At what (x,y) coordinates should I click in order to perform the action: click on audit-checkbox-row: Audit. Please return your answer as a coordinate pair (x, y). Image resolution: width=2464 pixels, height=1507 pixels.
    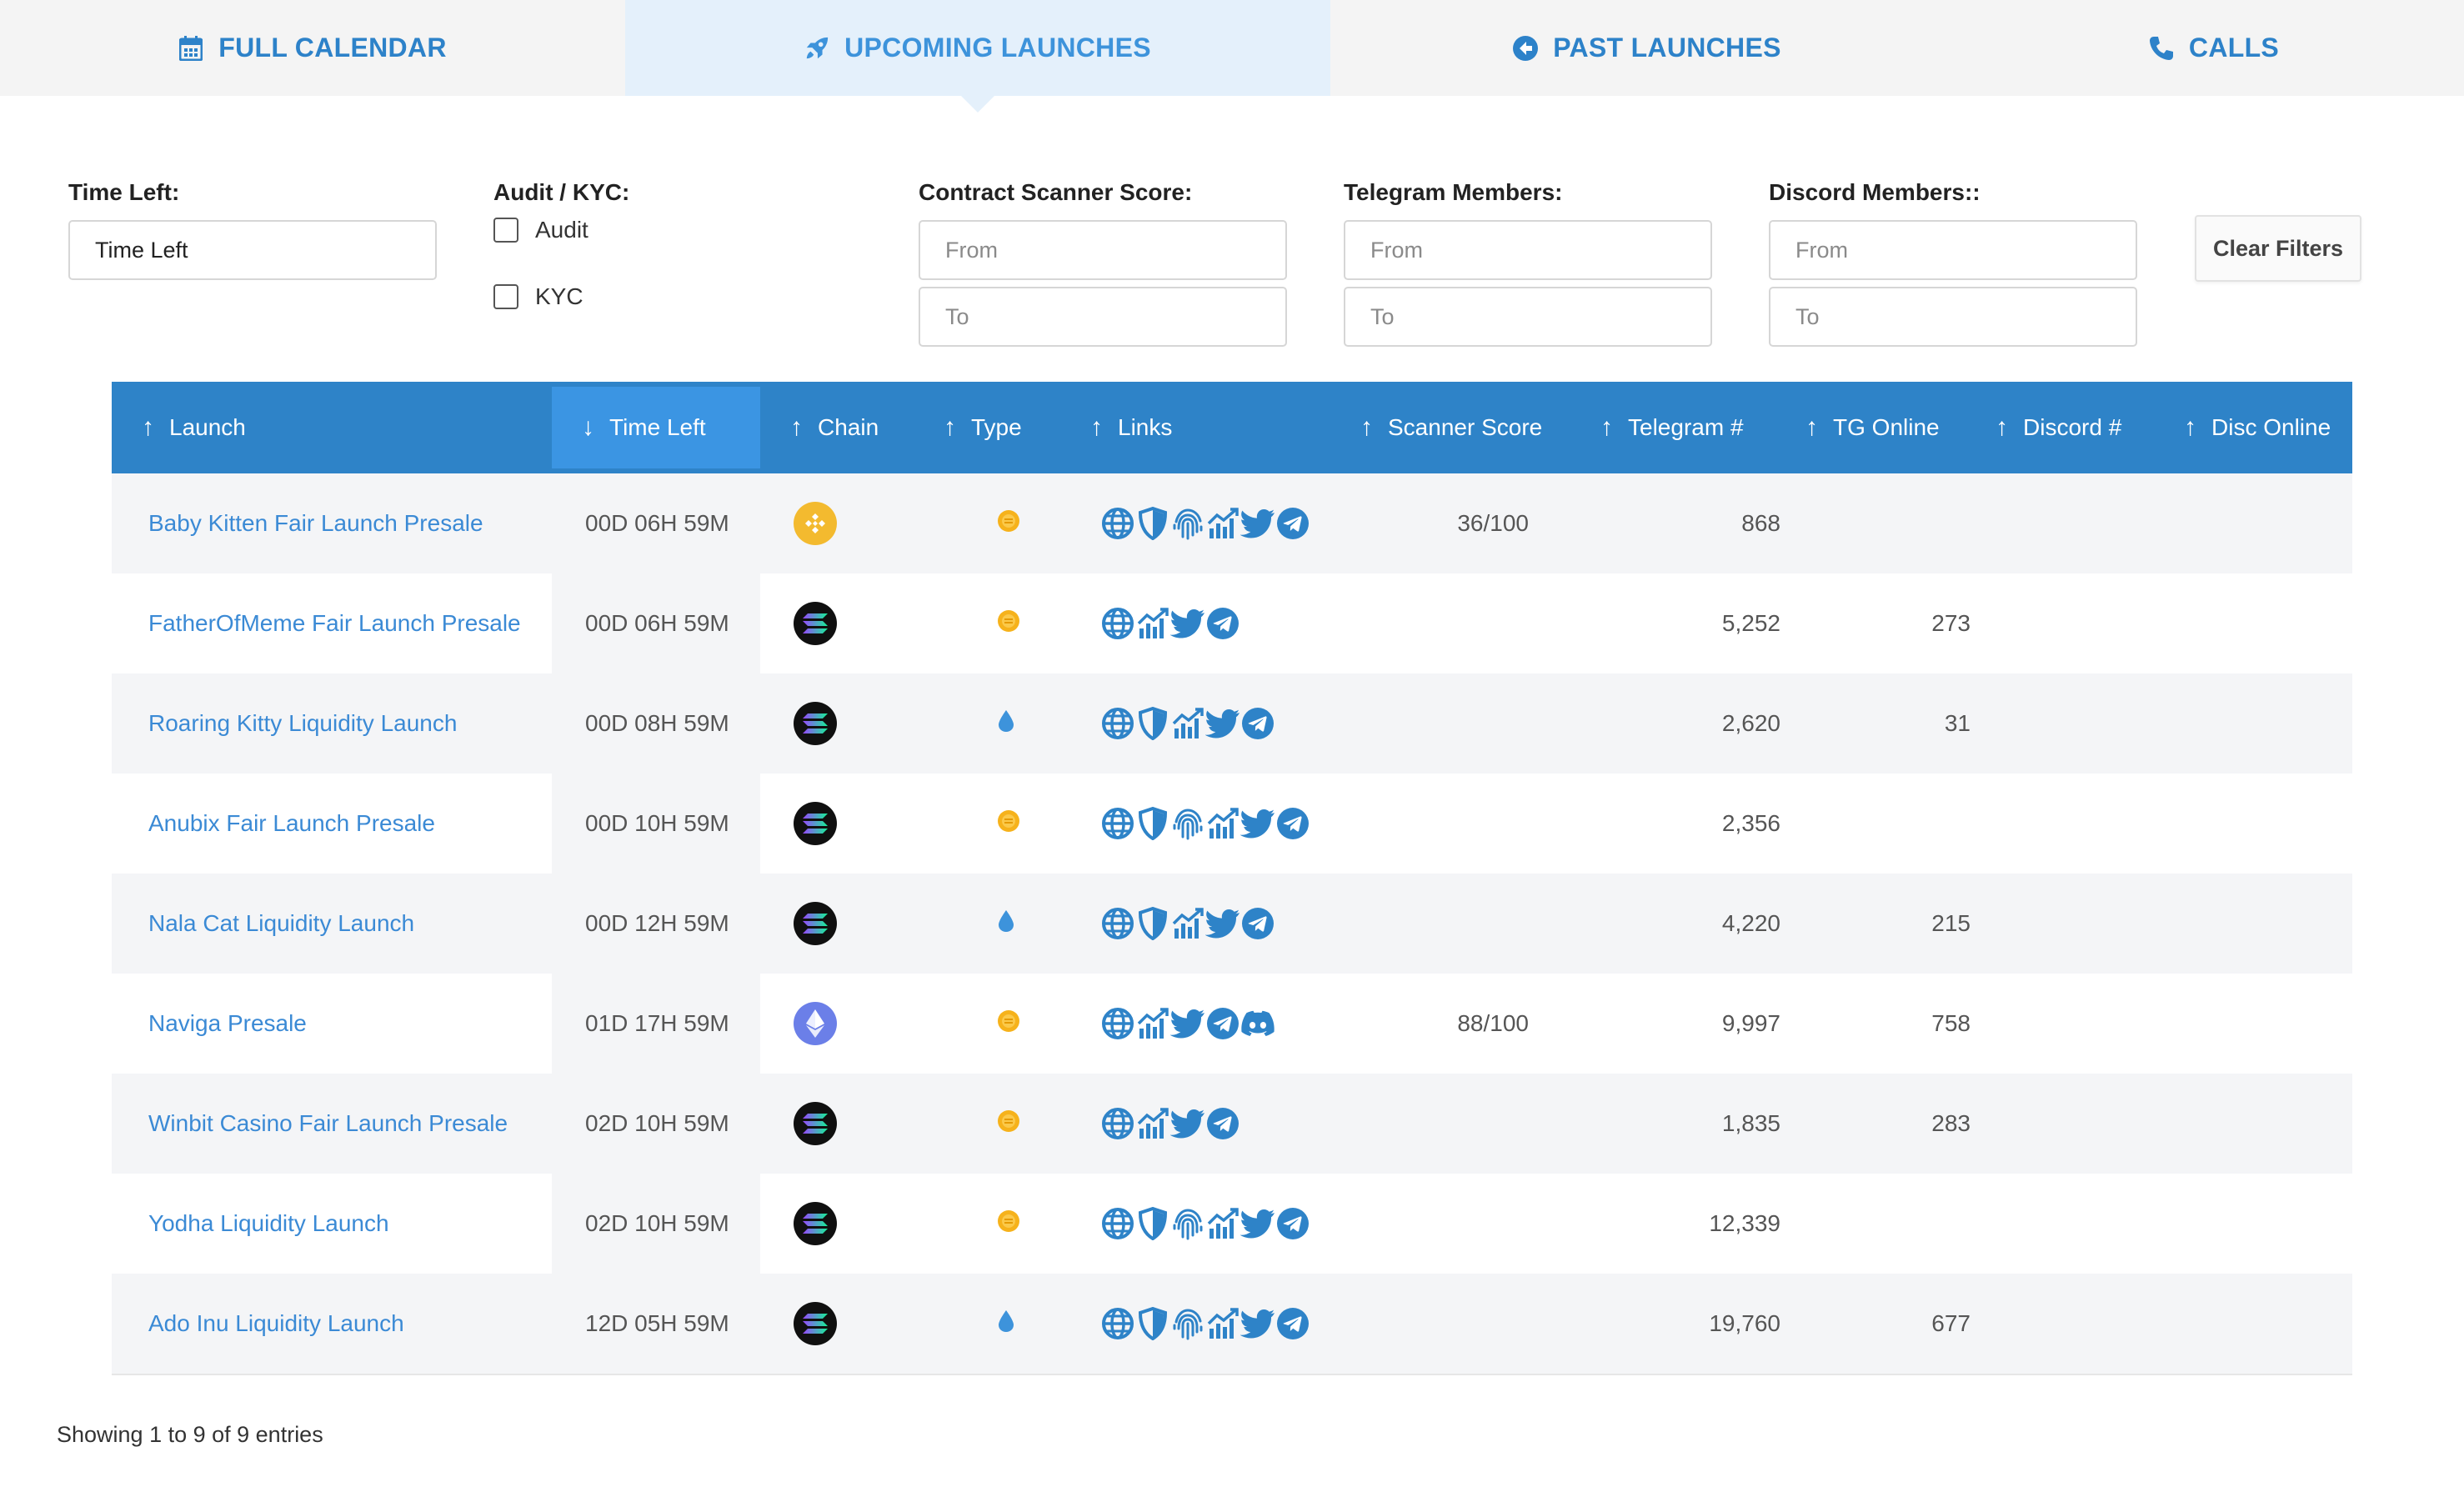
    Looking at the image, I should click on (561, 230).